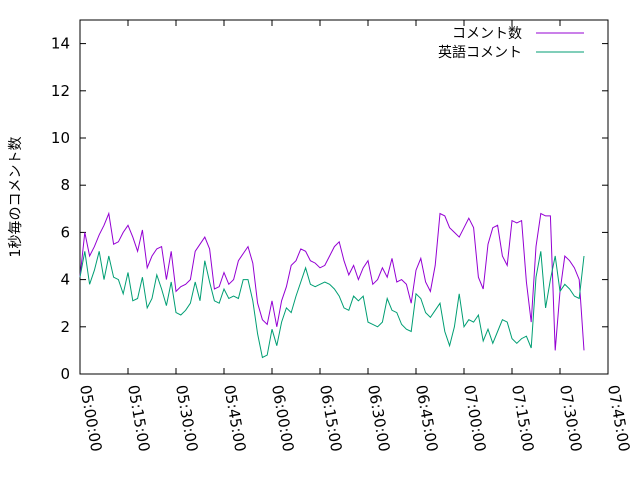 This screenshot has width=640, height=480. What do you see at coordinates (186, 418) in the screenshot?
I see `x-tick-label: 05:30:00` at bounding box center [186, 418].